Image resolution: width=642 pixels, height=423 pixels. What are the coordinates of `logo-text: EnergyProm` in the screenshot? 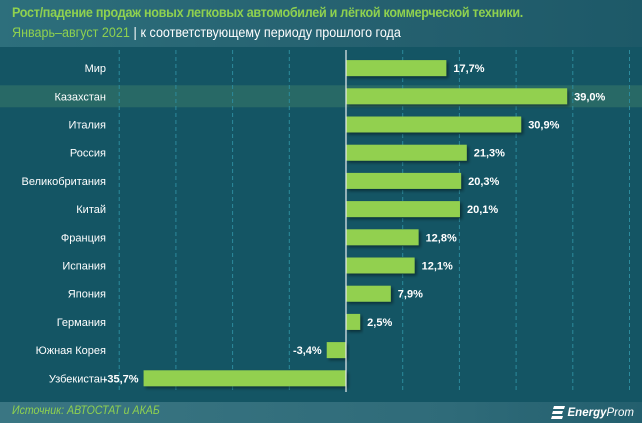 It's located at (600, 412).